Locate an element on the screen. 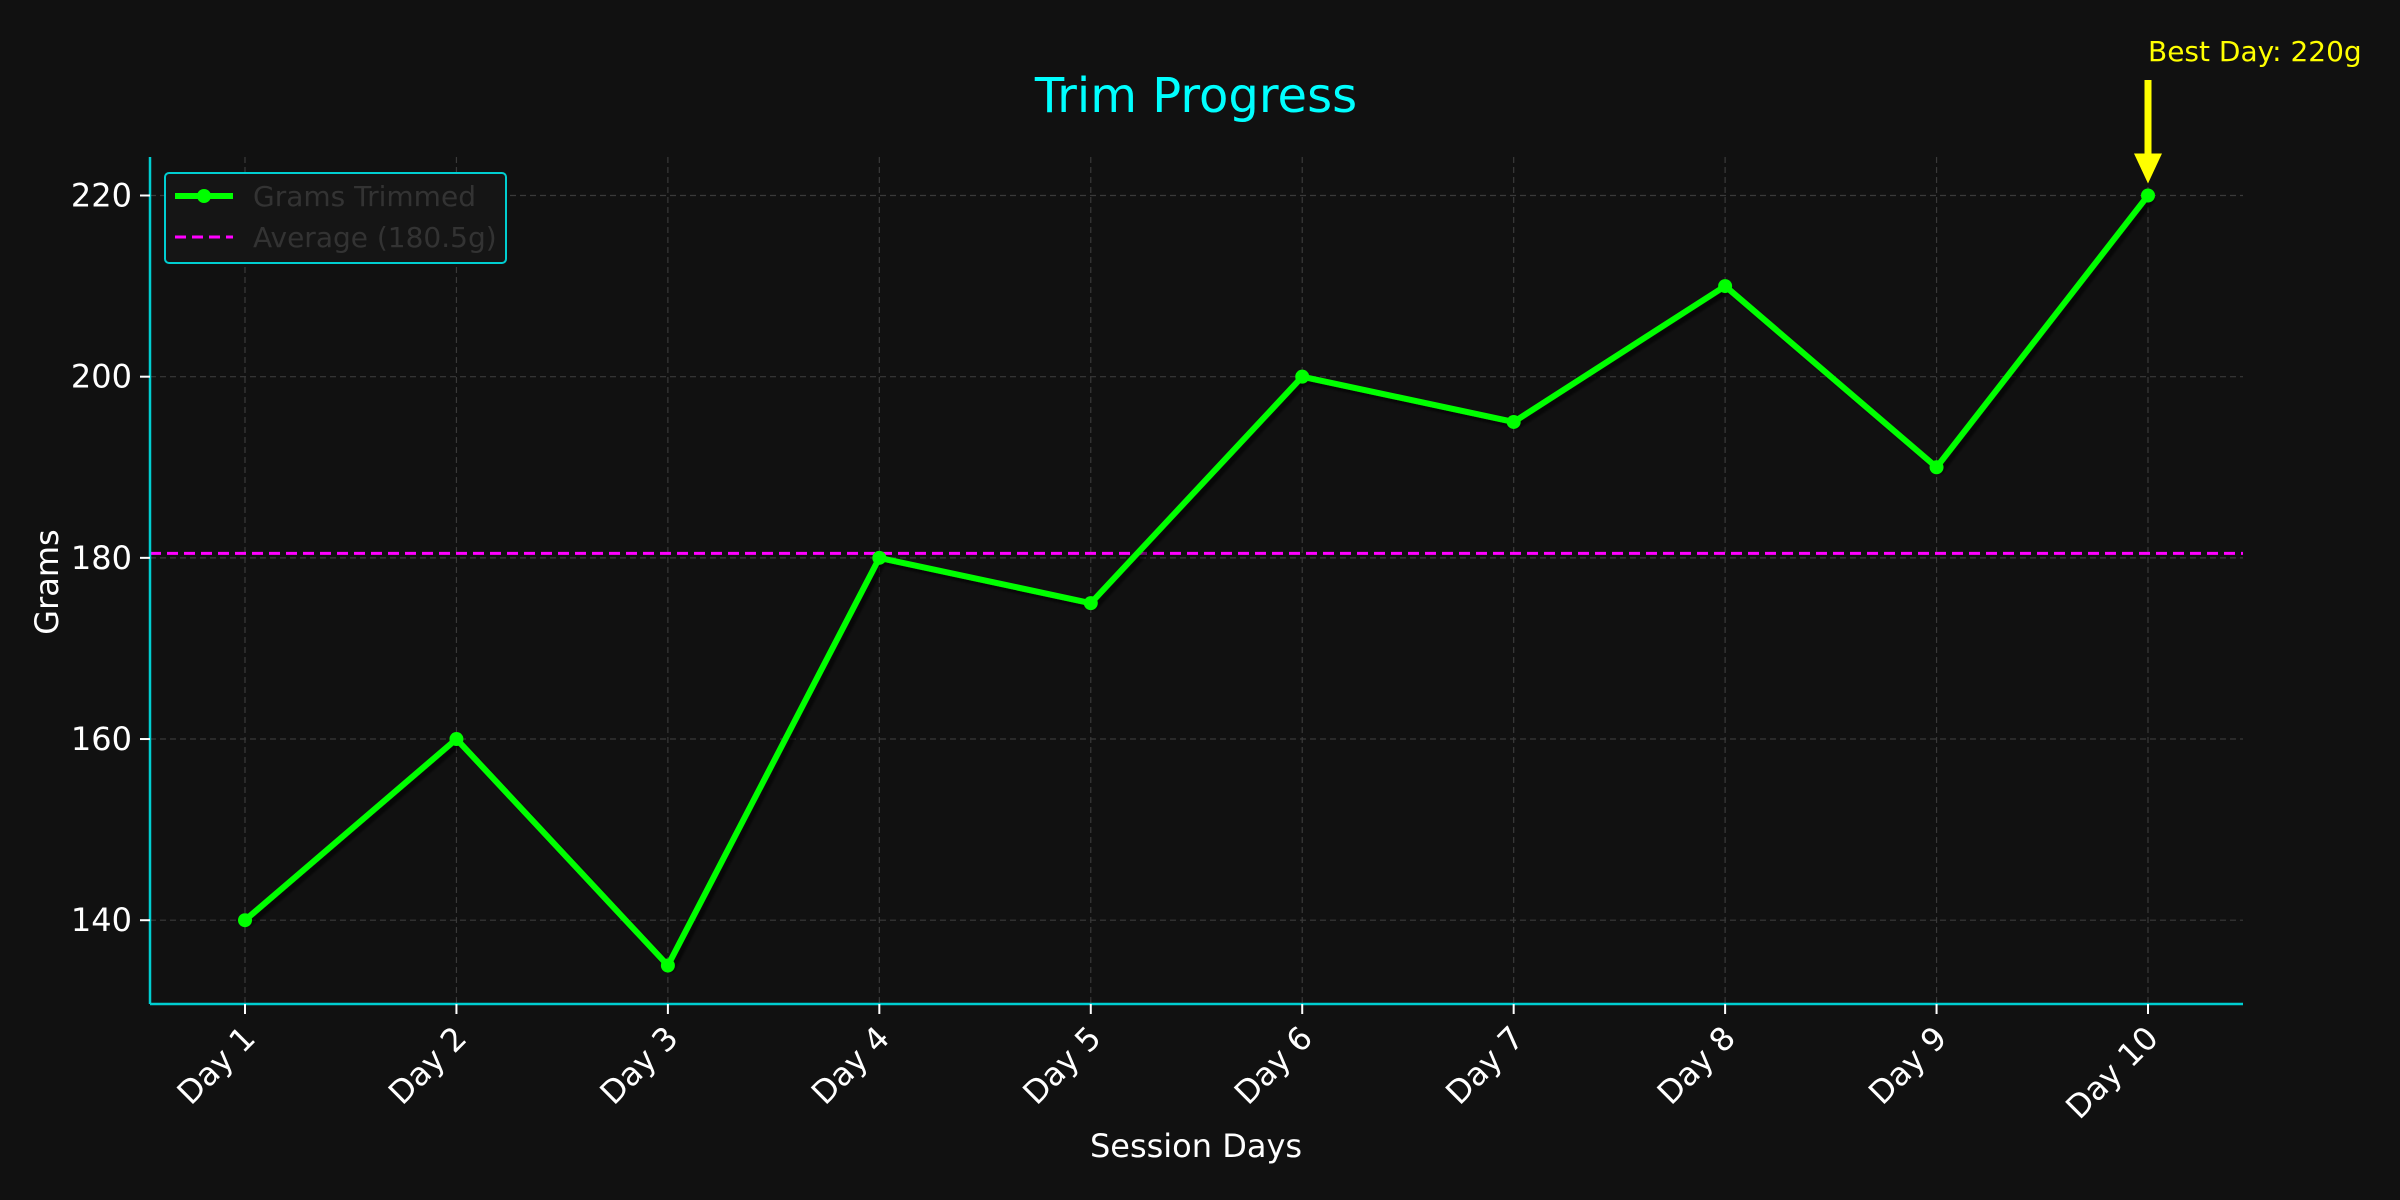 The image size is (2400, 1200). x-tick-label: Day 4 is located at coordinates (850, 1065).